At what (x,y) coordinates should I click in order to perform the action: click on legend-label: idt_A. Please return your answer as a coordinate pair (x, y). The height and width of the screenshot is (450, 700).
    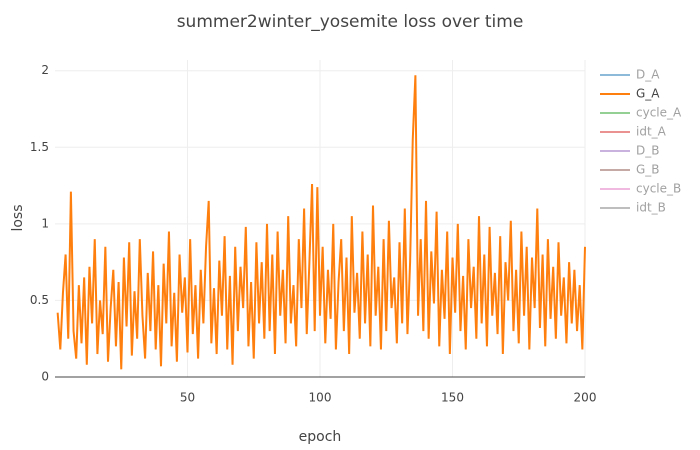
    Looking at the image, I should click on (651, 132).